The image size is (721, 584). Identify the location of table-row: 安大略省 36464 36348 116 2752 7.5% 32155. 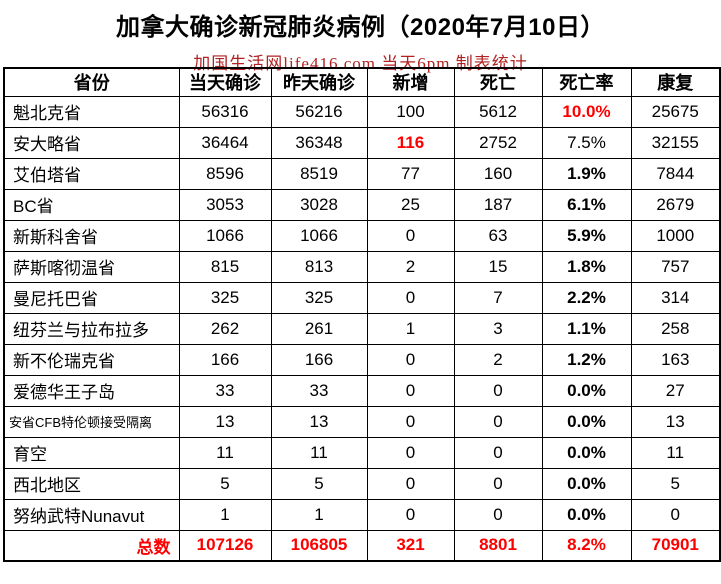
(362, 142).